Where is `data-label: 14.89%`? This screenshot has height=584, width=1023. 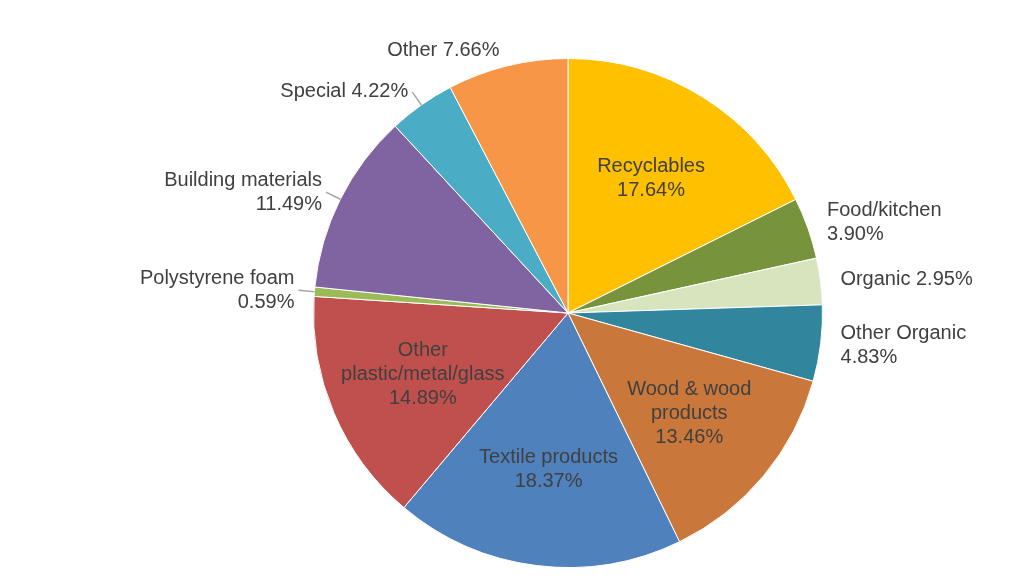
data-label: 14.89% is located at coordinates (422, 397).